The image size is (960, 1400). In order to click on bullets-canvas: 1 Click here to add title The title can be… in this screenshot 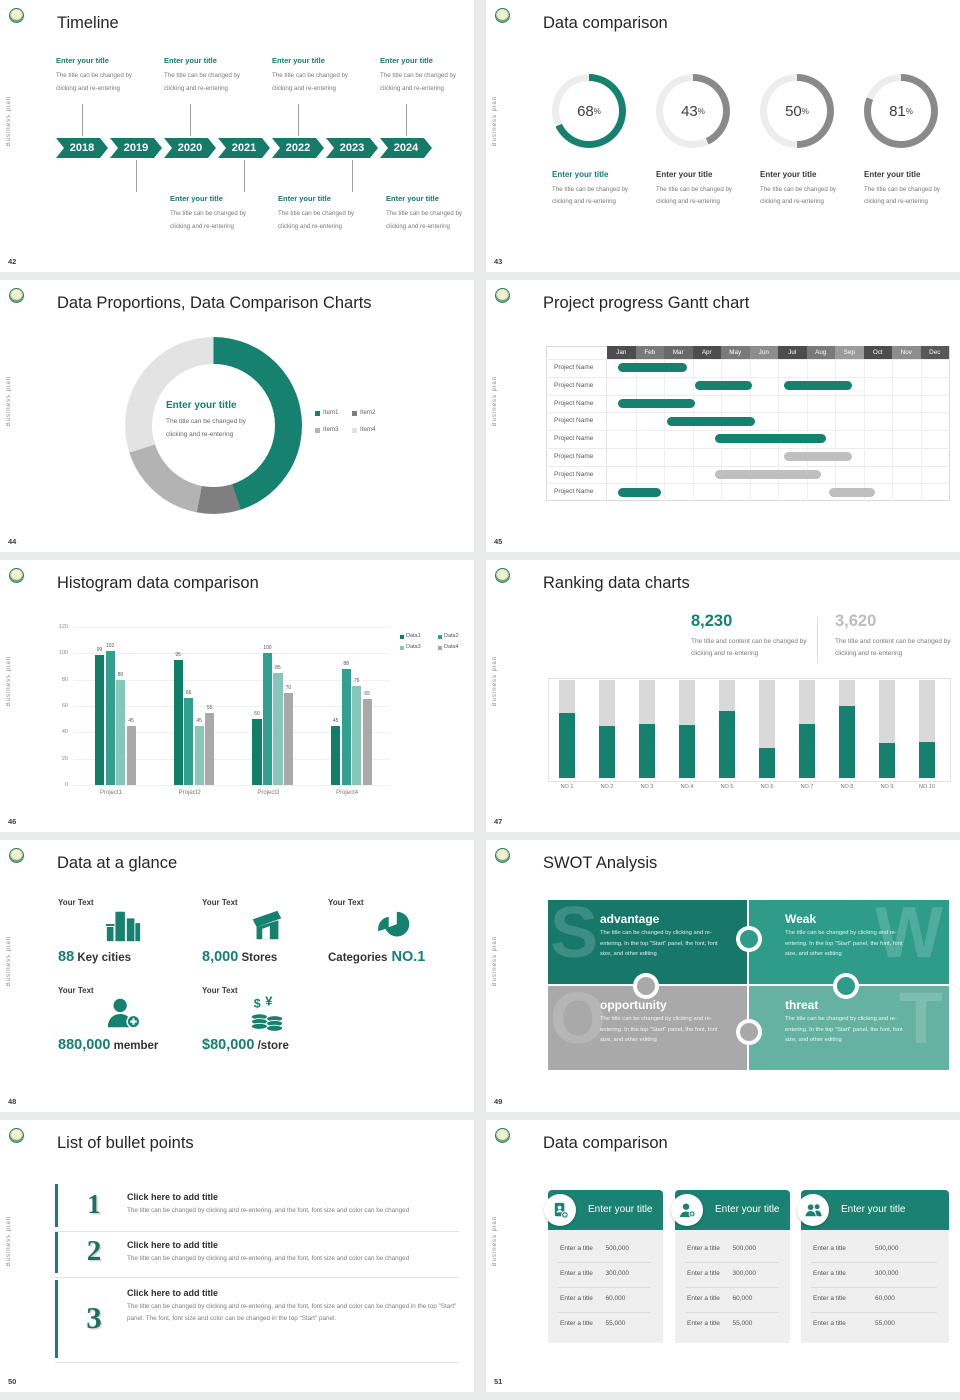, I will do `click(237, 1256)`.